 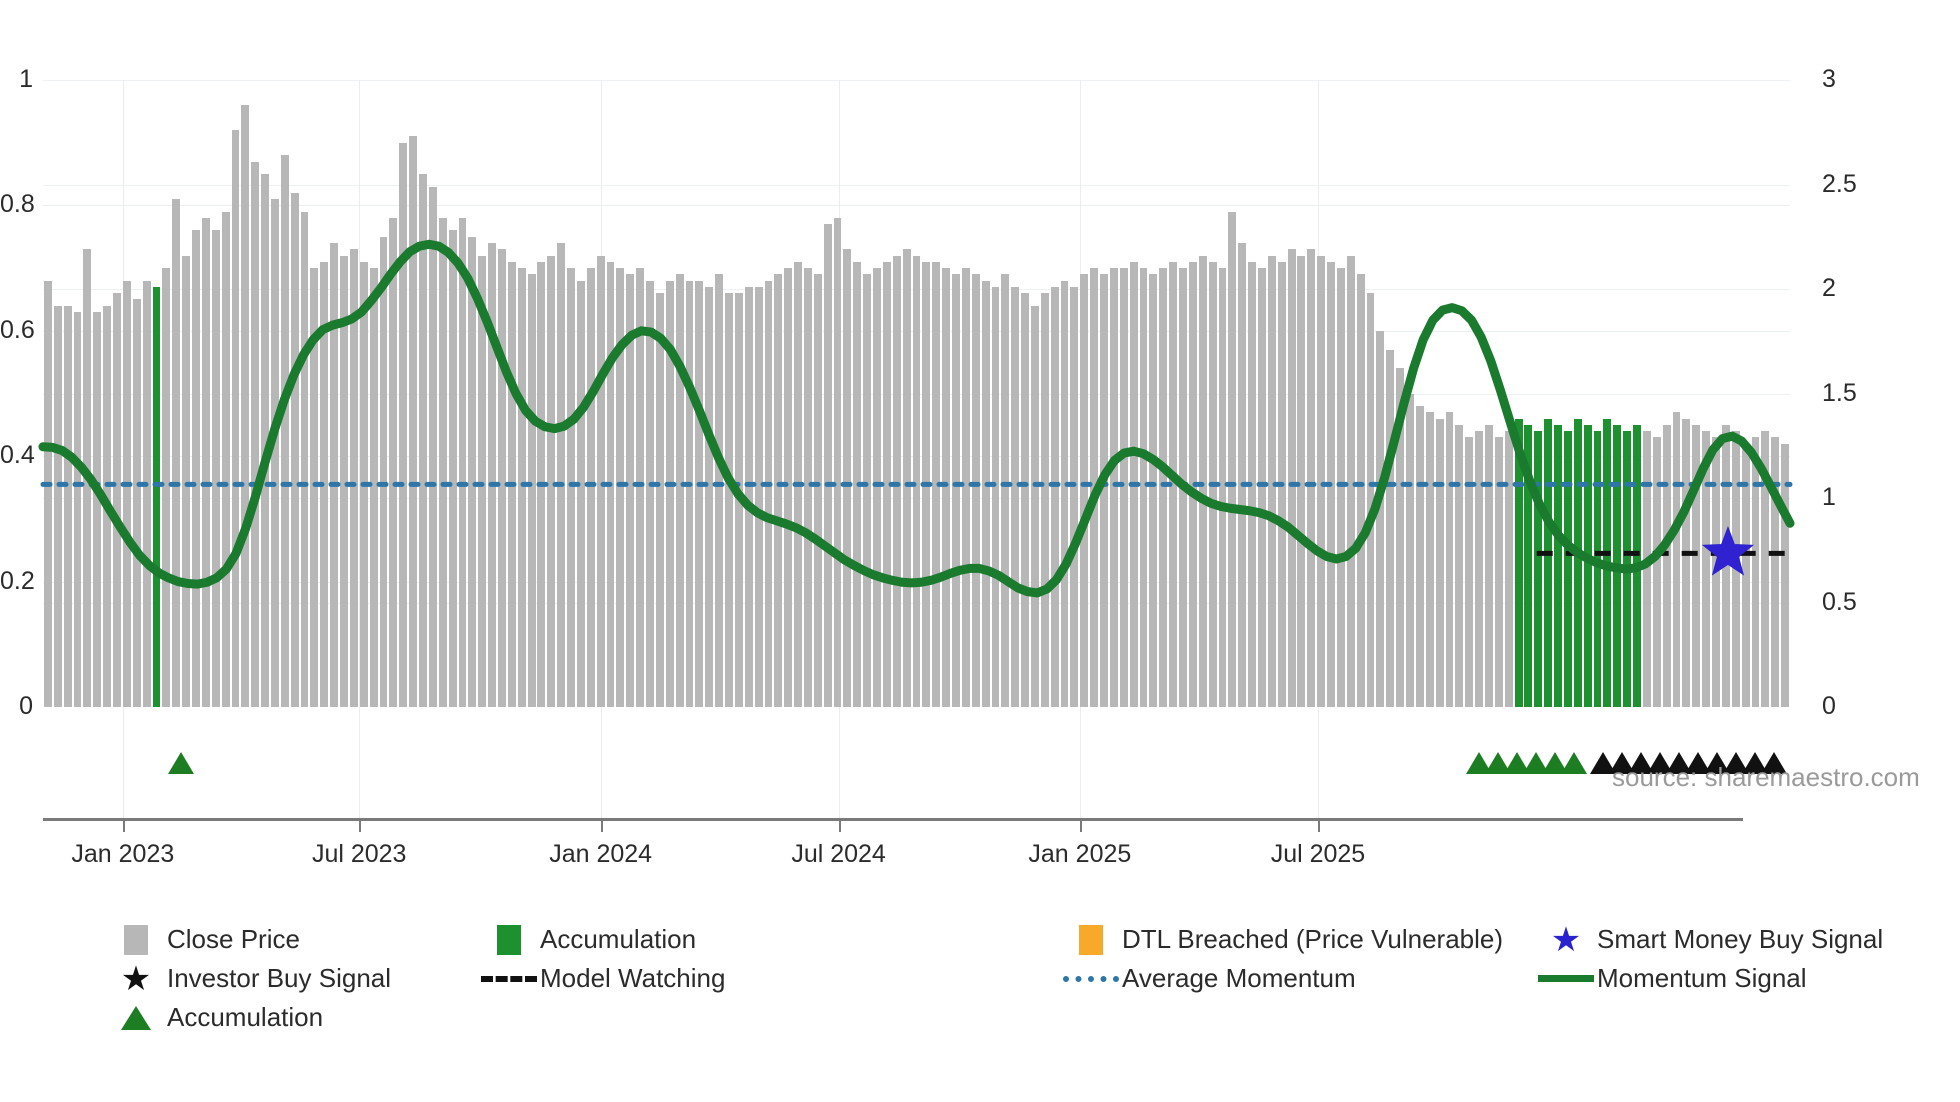 I want to click on legend-smart-money: ★ Smart Money Buy Signal, so click(x=1709, y=939).